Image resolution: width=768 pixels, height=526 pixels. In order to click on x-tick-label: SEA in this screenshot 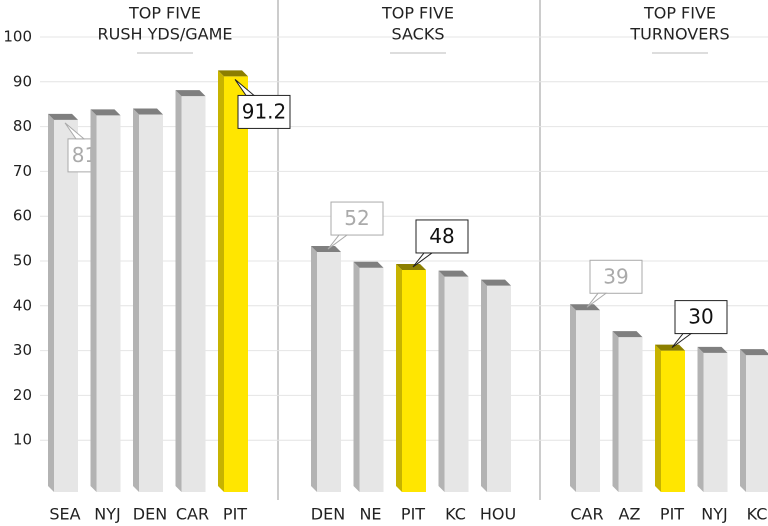, I will do `click(64, 514)`.